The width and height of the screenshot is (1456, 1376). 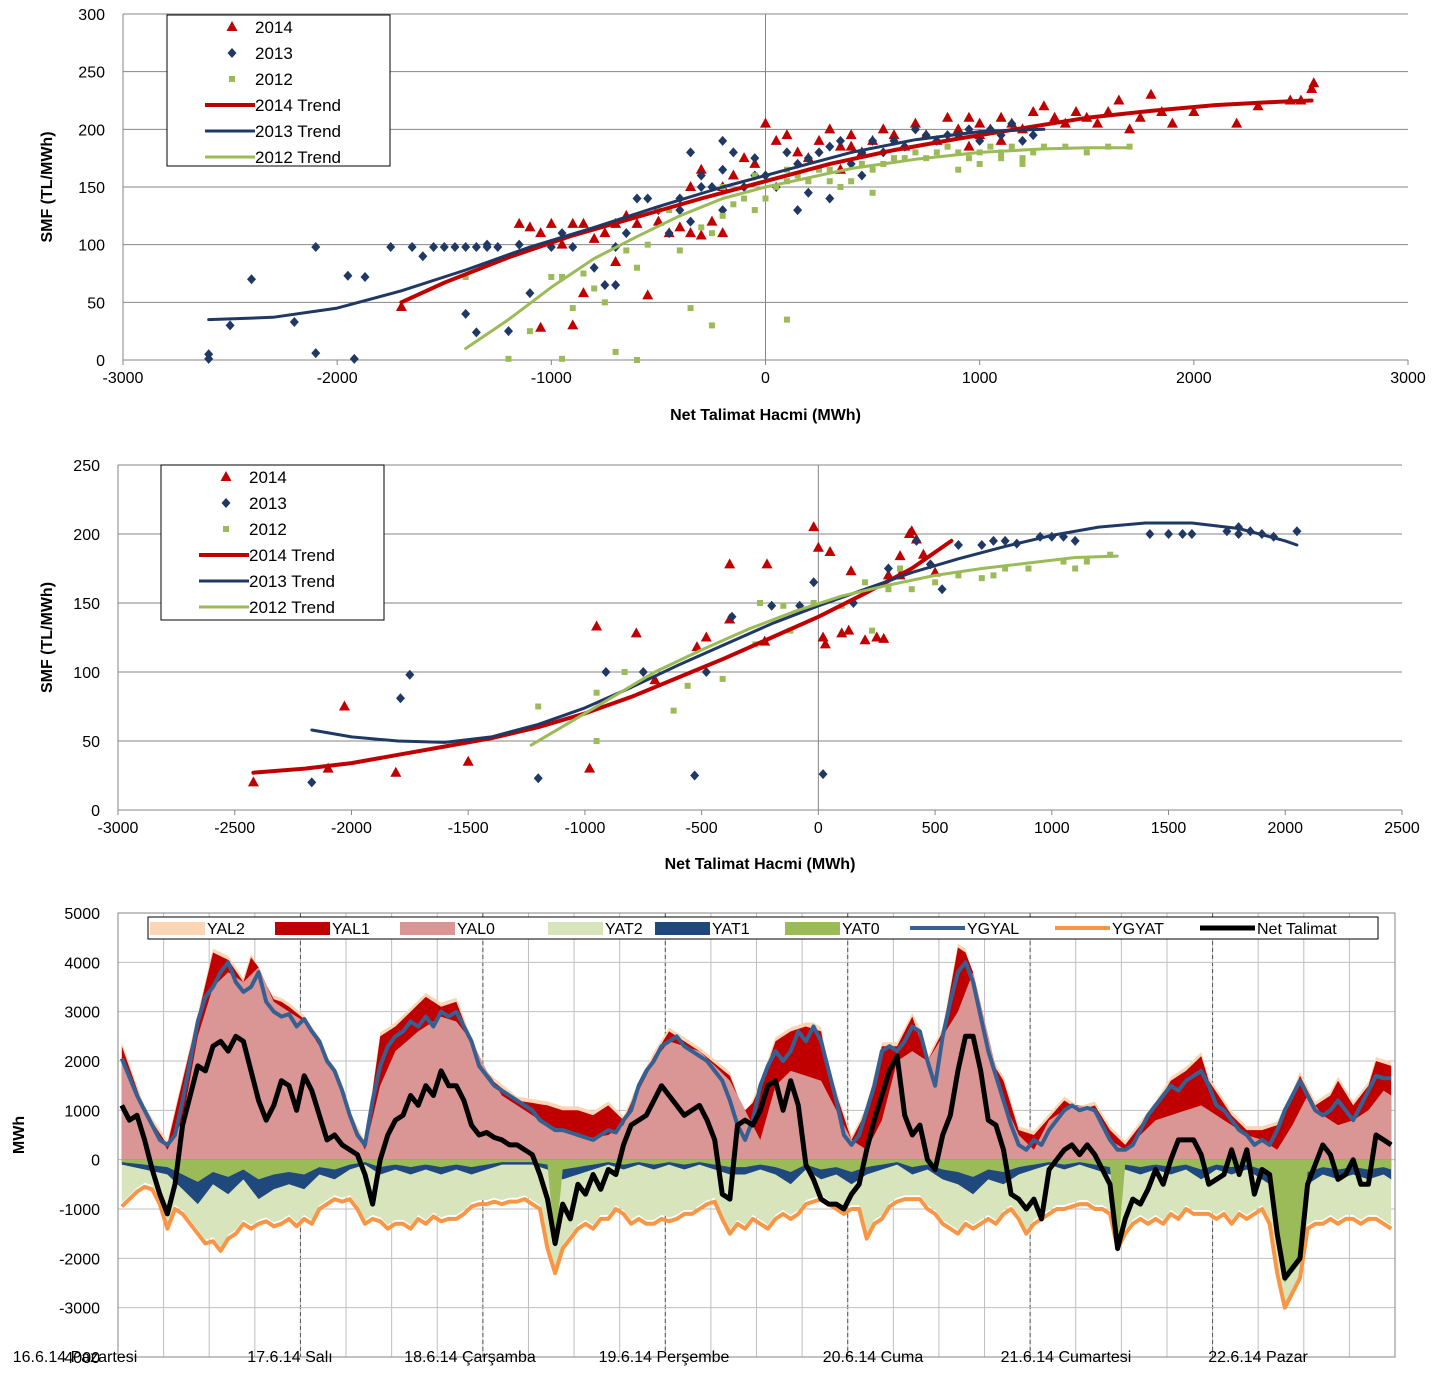 What do you see at coordinates (82, 1062) in the screenshot?
I see `y-tick-label: 2000` at bounding box center [82, 1062].